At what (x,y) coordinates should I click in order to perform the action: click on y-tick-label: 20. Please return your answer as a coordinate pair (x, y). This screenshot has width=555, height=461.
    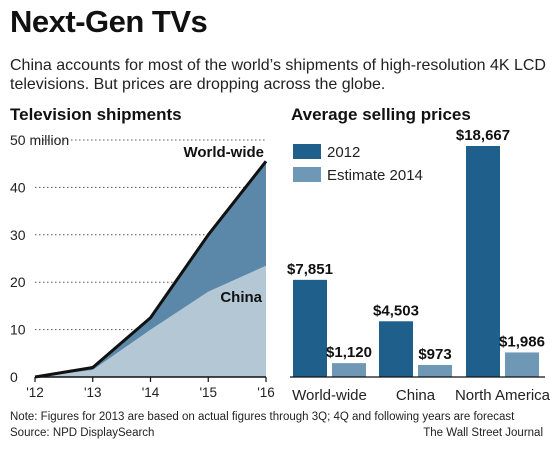
    Looking at the image, I should click on (18, 282).